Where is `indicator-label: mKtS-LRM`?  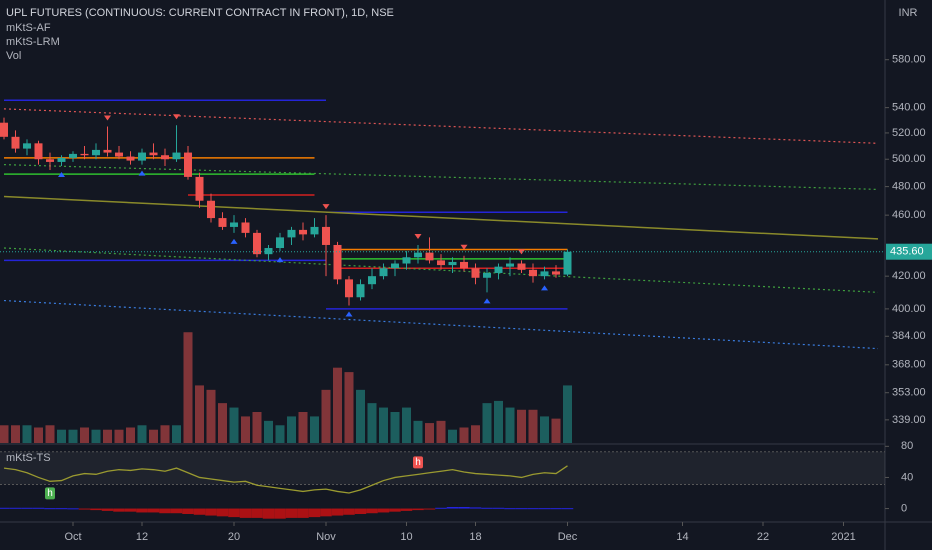 indicator-label: mKtS-LRM is located at coordinates (33, 42).